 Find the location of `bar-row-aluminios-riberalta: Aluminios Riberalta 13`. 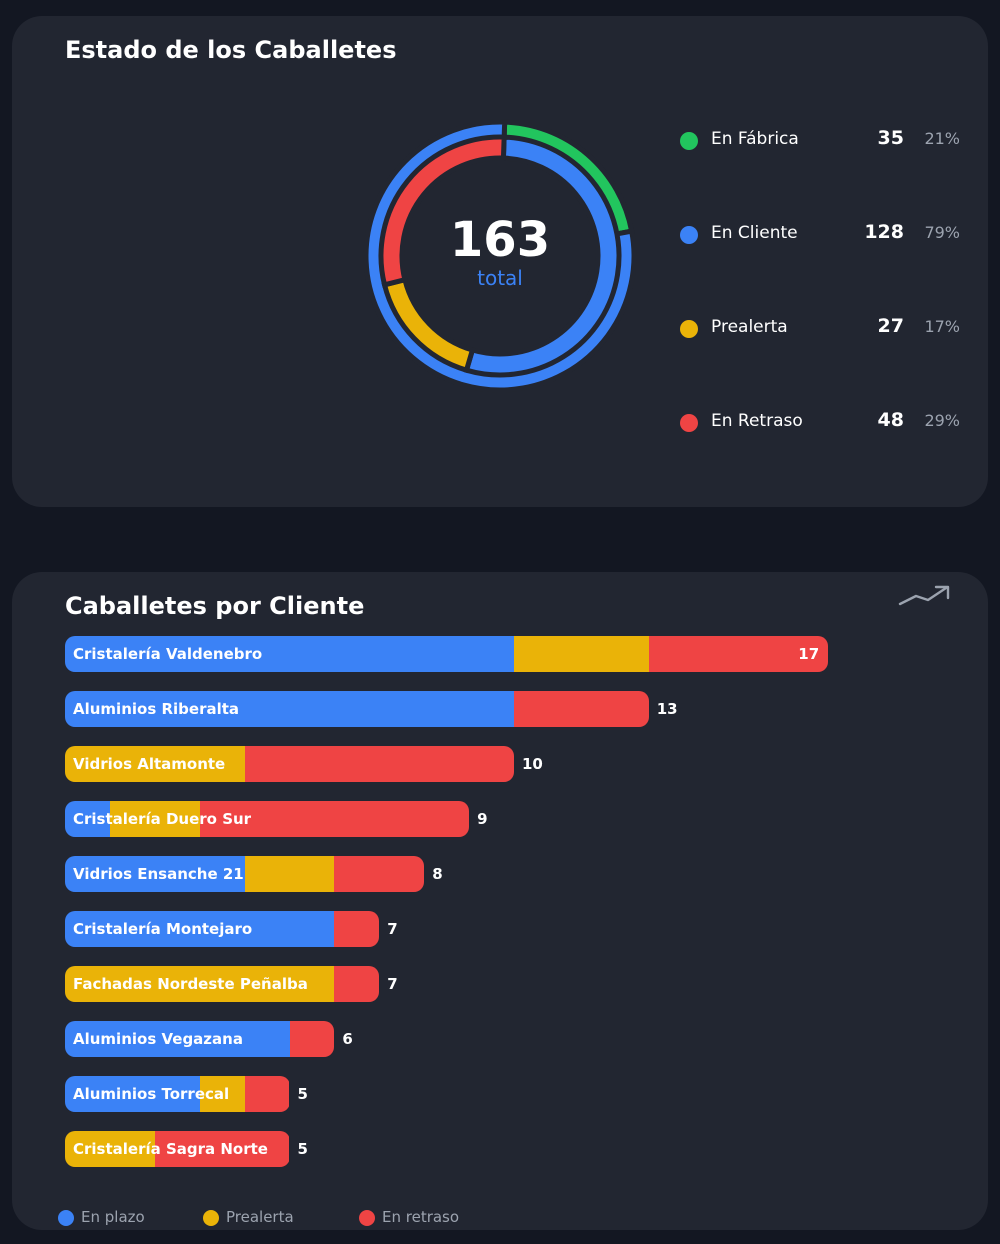

bar-row-aluminios-riberalta: Aluminios Riberalta 13 is located at coordinates (387, 709).